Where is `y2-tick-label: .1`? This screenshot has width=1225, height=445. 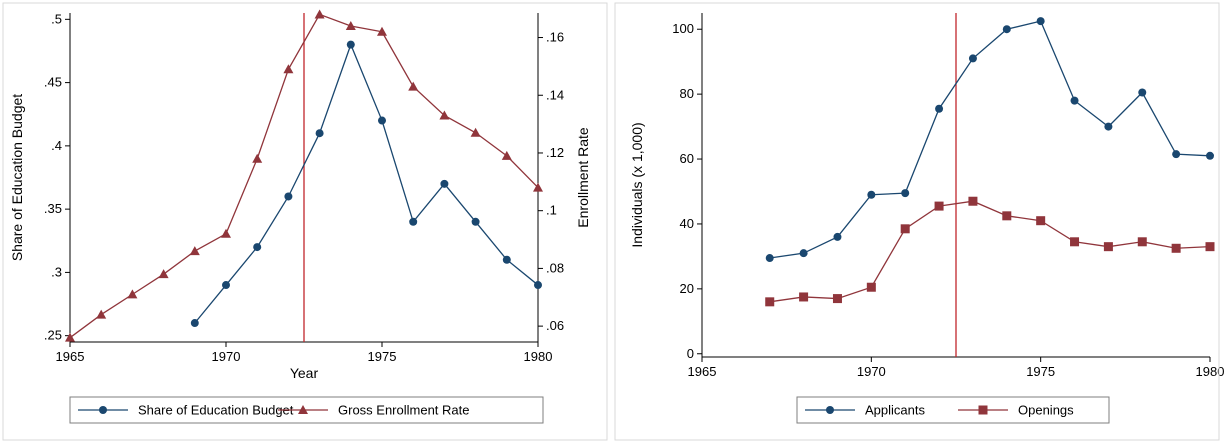
y2-tick-label: .1 is located at coordinates (551, 210).